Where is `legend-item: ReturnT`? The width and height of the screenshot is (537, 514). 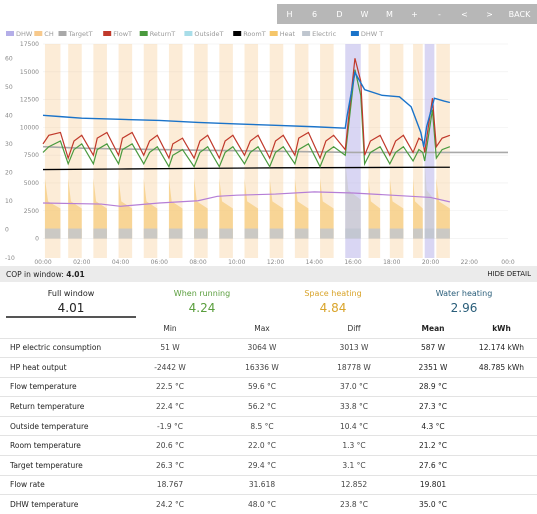 legend-item: ReturnT is located at coordinates (163, 34).